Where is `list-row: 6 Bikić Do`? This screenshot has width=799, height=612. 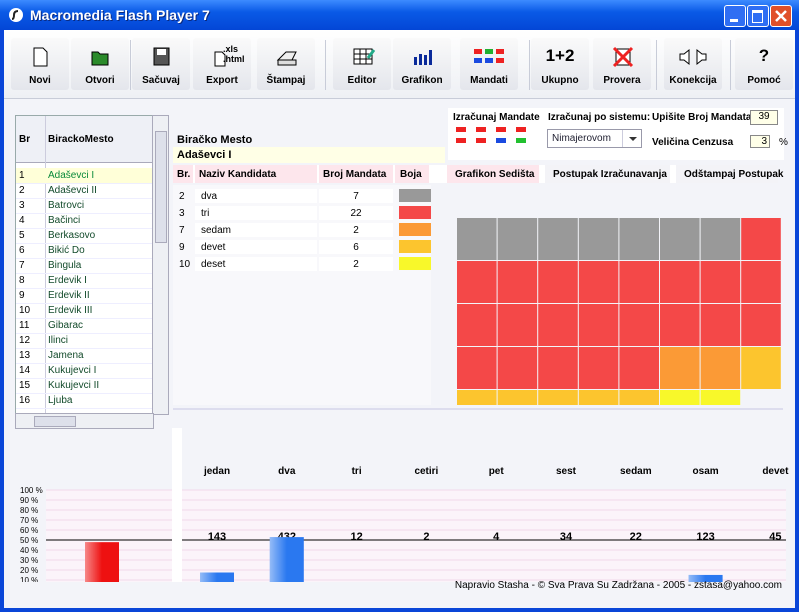
list-row: 6 Bikić Do is located at coordinates (84, 251).